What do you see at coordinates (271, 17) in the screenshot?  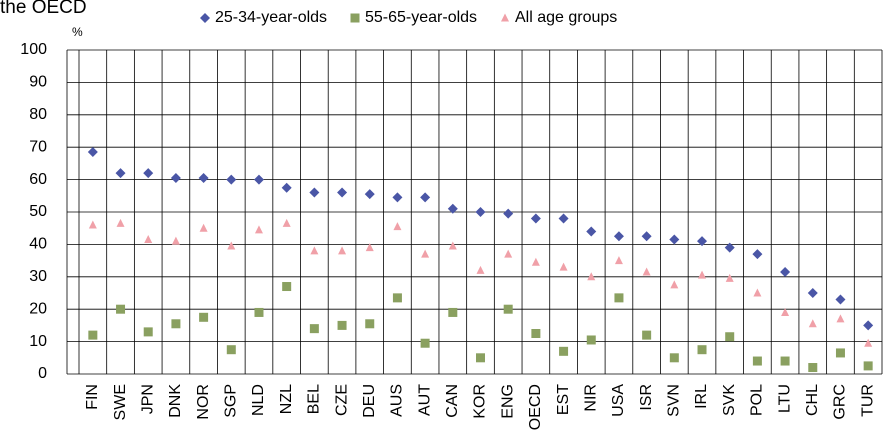 I see `legend-label: 25-34-year-olds` at bounding box center [271, 17].